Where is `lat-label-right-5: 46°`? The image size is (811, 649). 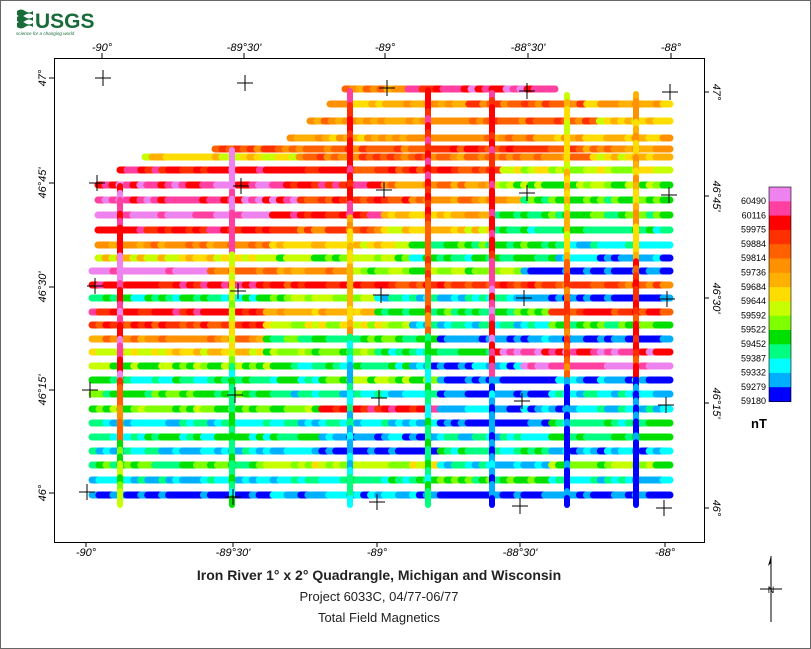
lat-label-right-5: 46° is located at coordinates (716, 508).